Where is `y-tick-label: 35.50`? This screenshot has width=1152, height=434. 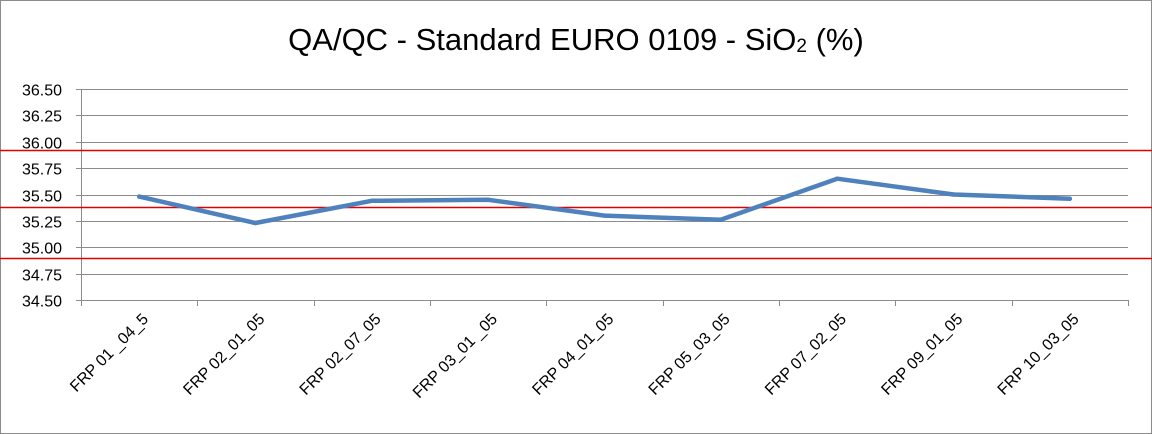
y-tick-label: 35.50 is located at coordinates (42, 197).